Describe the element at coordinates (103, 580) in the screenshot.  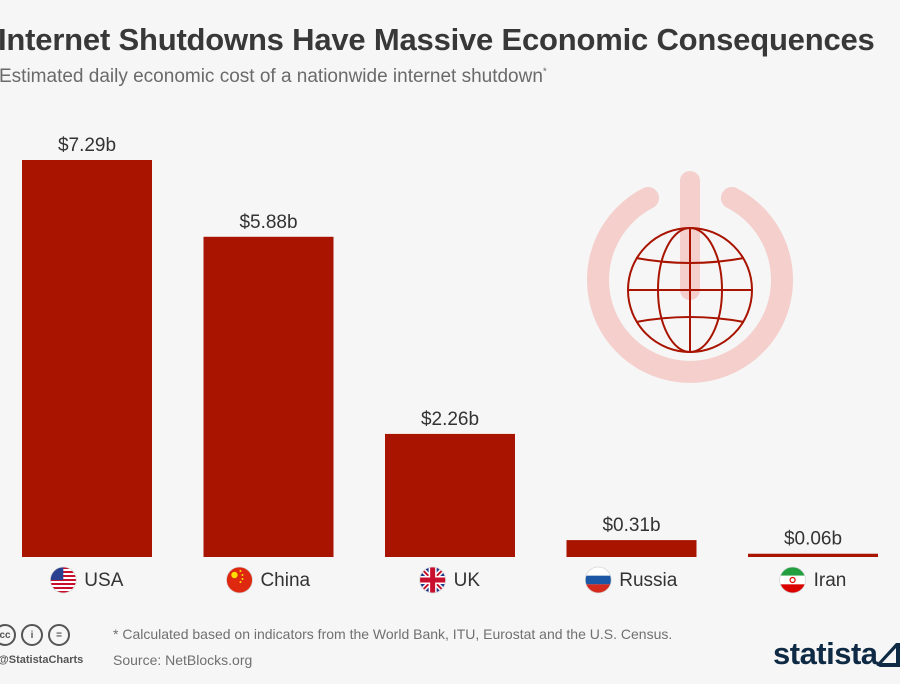
I see `category-label: USA` at that location.